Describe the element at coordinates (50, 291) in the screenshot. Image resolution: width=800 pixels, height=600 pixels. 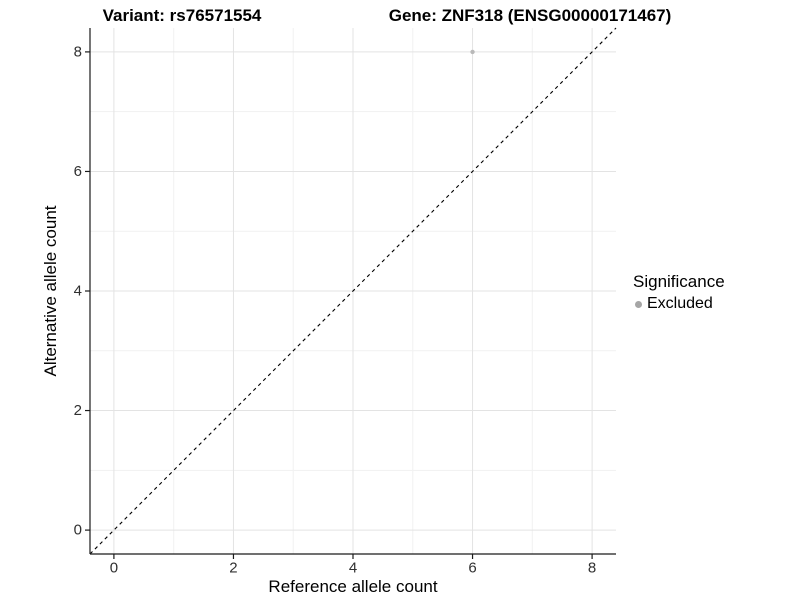
I see `y-axis-title: Alternative allele count` at that location.